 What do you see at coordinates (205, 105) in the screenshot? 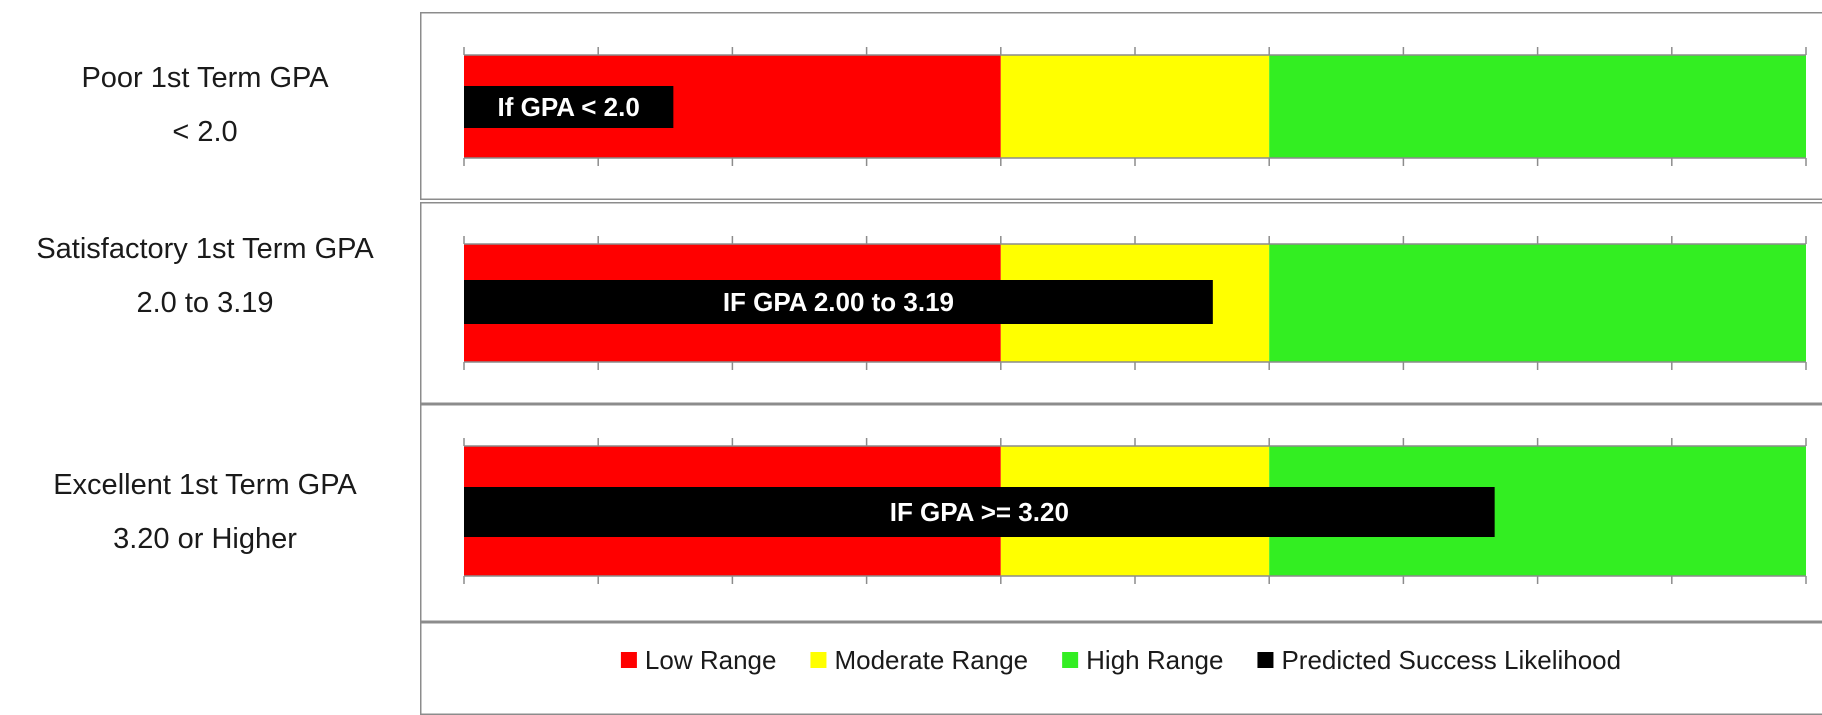
I see `row-label-poor: Poor 1st Term GPA < 2.0` at bounding box center [205, 105].